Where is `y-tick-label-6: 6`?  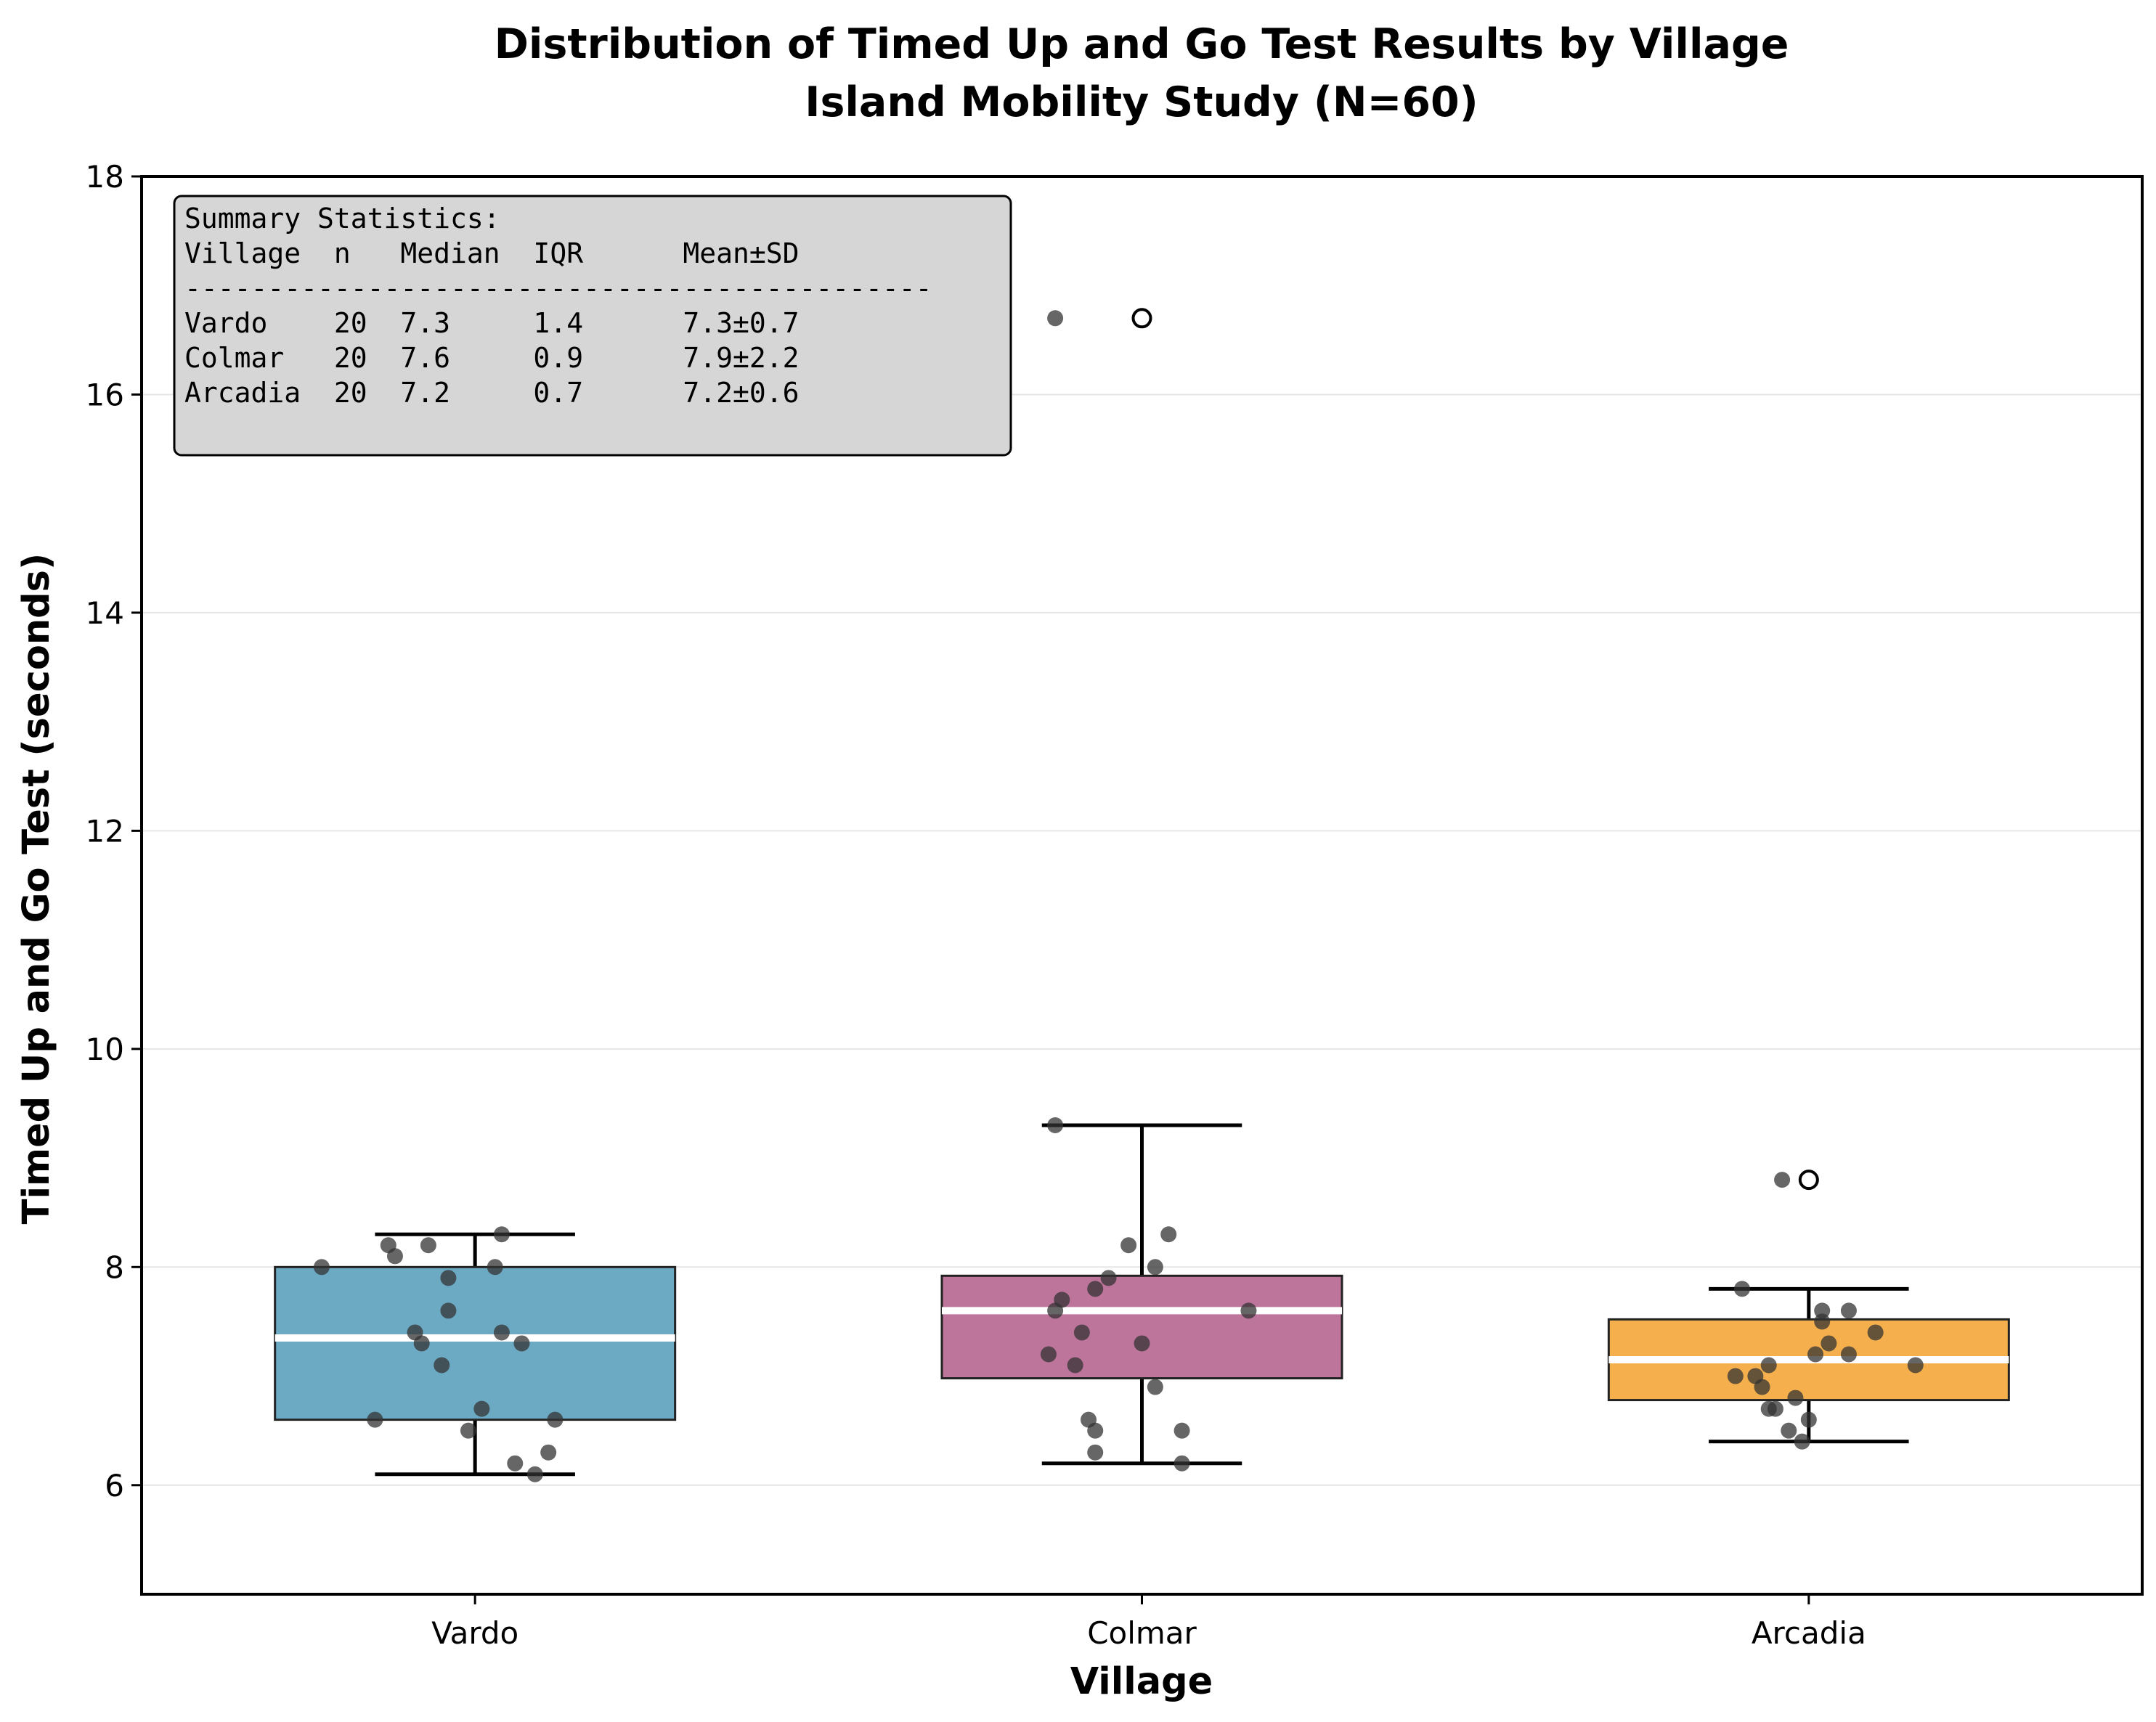
y-tick-label-6: 6 is located at coordinates (115, 1485).